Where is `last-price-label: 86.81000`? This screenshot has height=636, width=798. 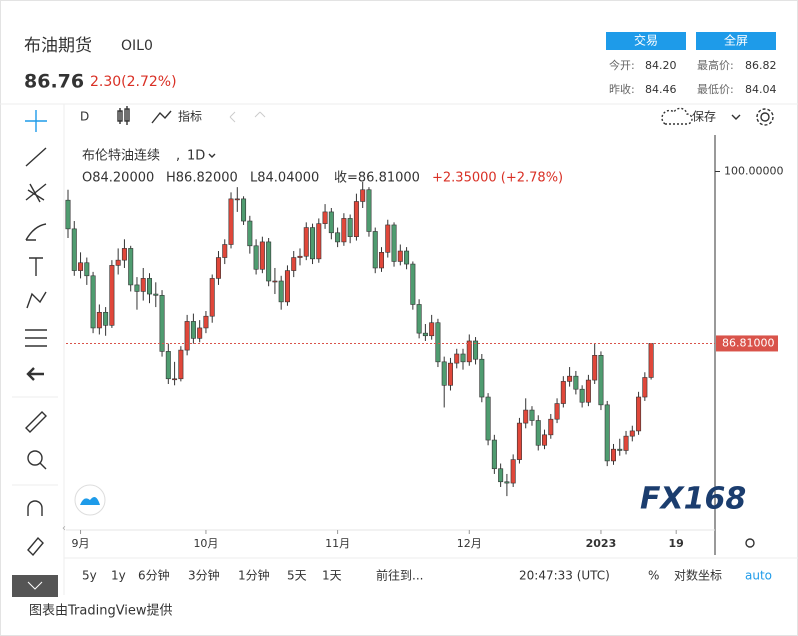
last-price-label: 86.81000 is located at coordinates (748, 342).